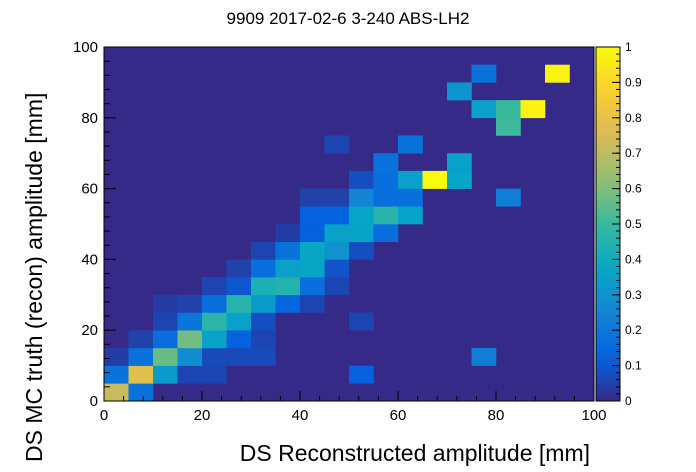  Describe the element at coordinates (415, 453) in the screenshot. I see `x-axis-label: DS Reconstructed amplitude [mm]` at that location.